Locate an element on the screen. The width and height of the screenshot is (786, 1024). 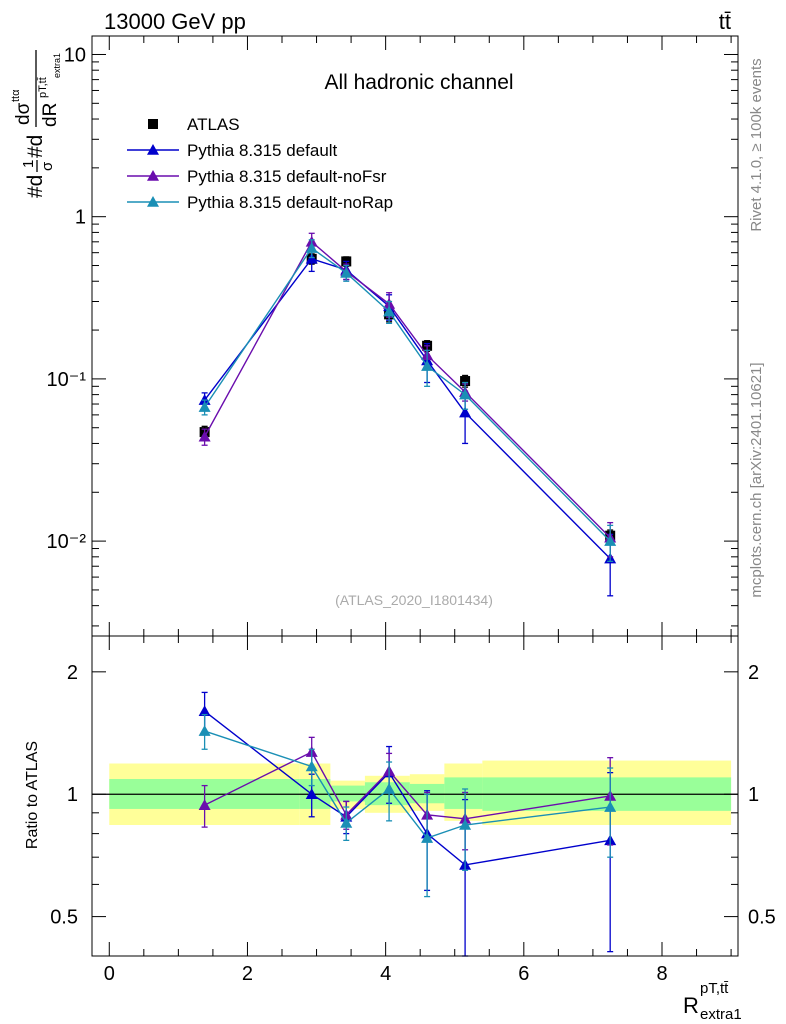
ratio-y-tick-label-right: 1 is located at coordinates (753, 795).